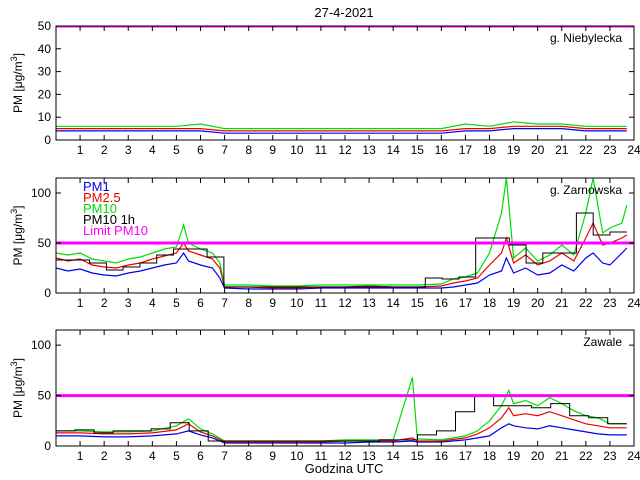 The height and width of the screenshot is (480, 640). I want to click on figure-title: 27-4-2021, so click(343, 12).